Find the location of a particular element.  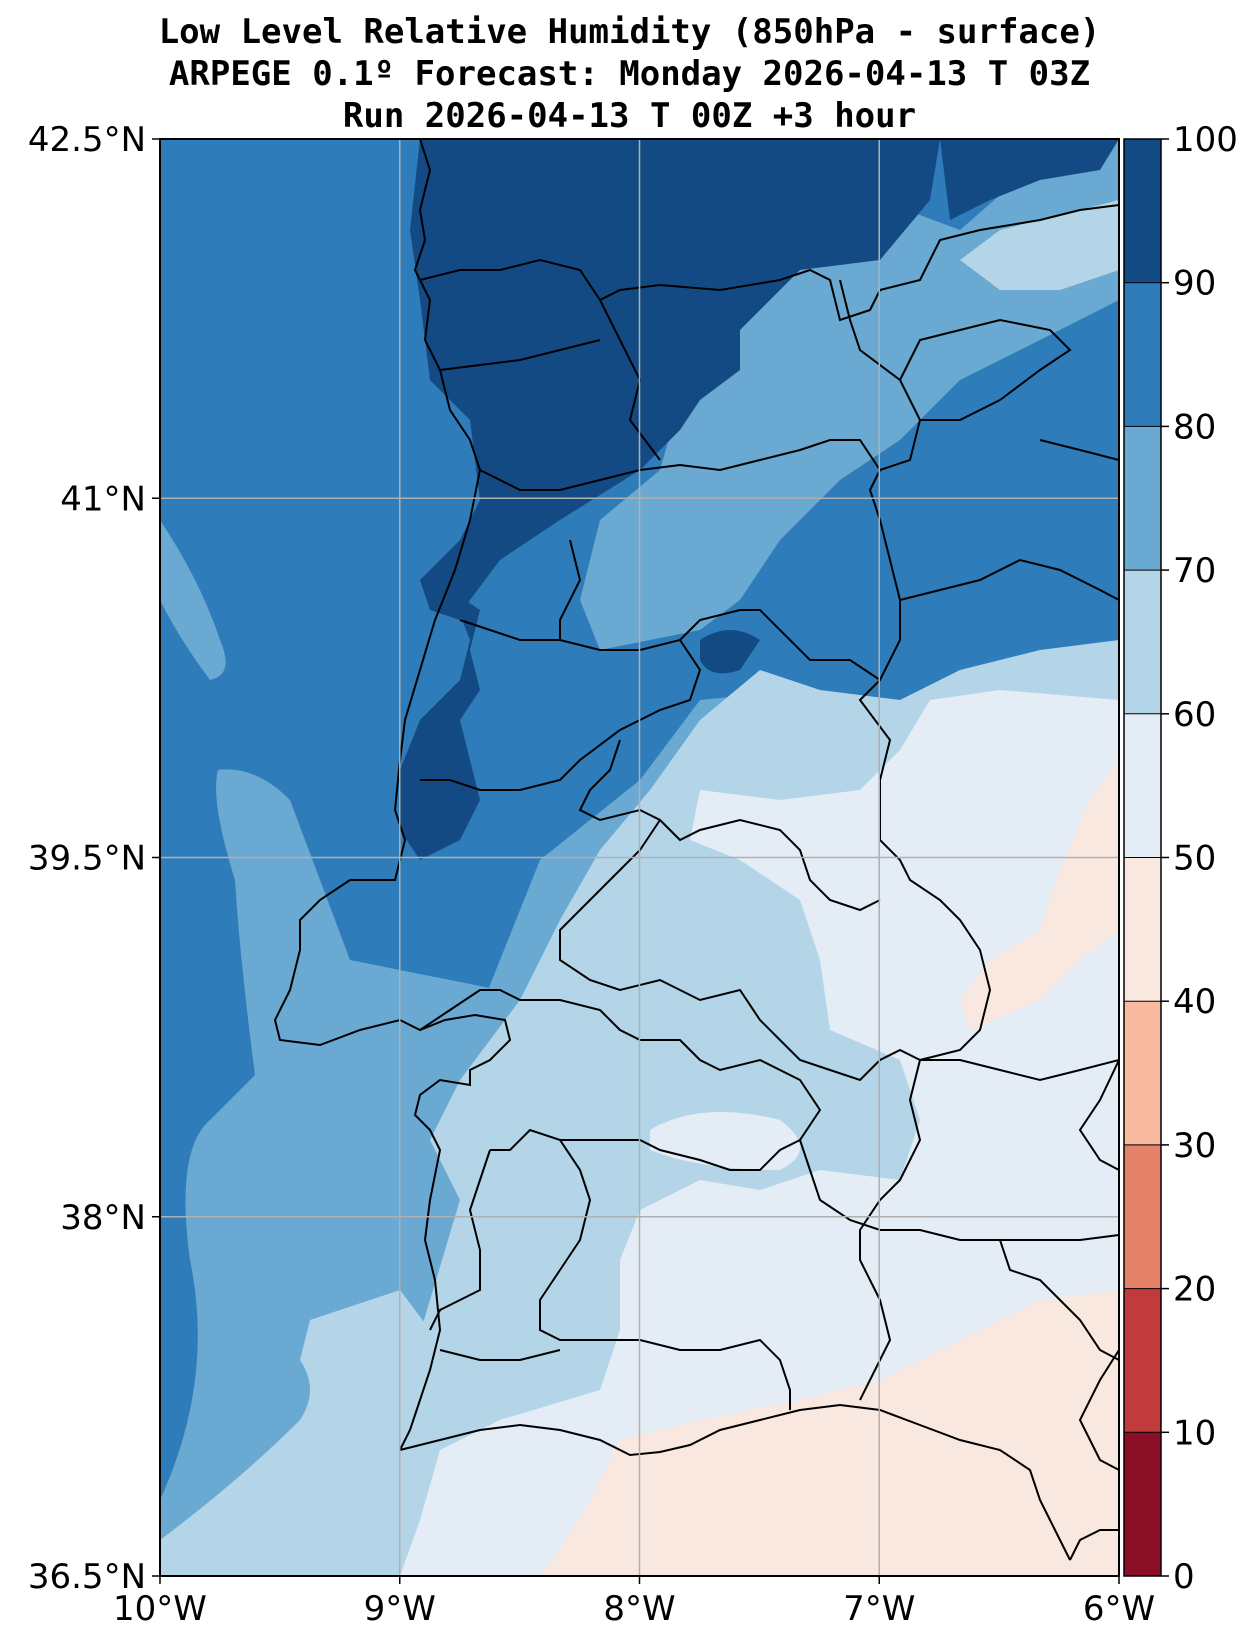

lat-tick-label: 42.5°N is located at coordinates (87, 140).